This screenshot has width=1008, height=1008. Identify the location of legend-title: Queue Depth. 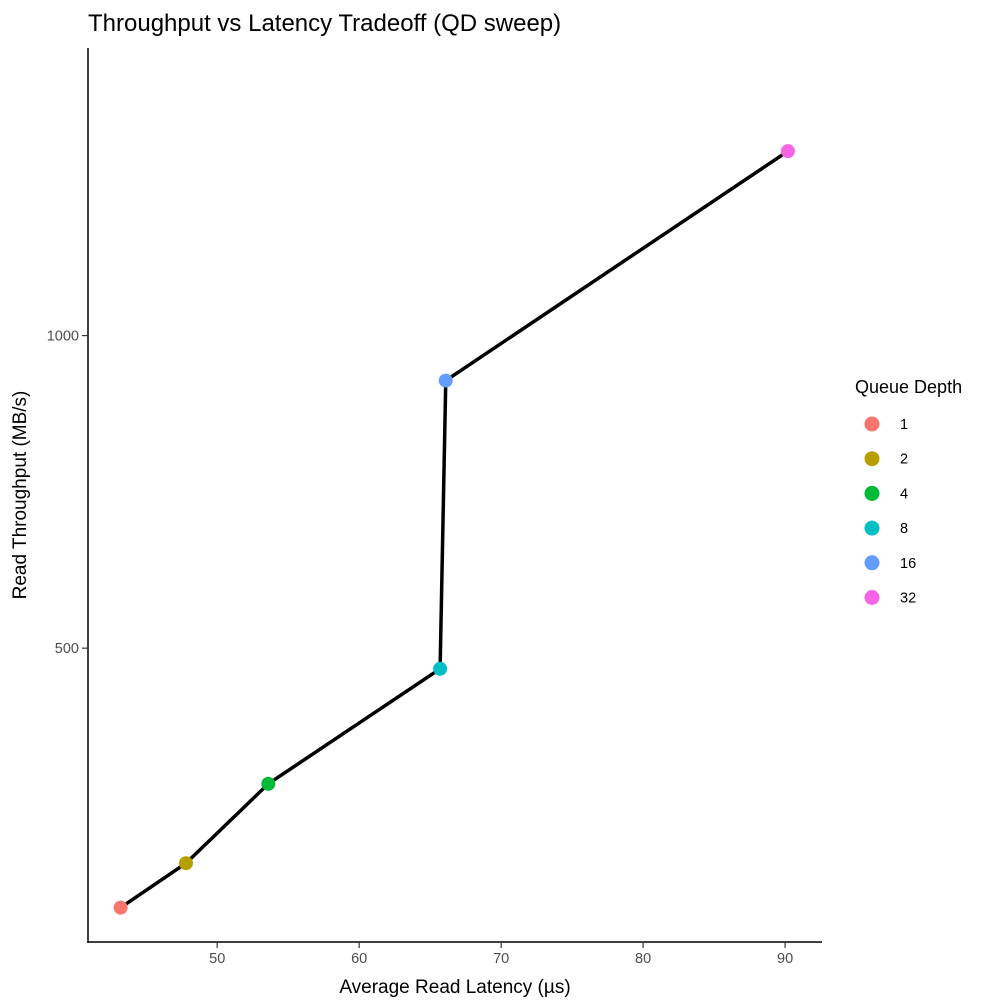
(908, 387).